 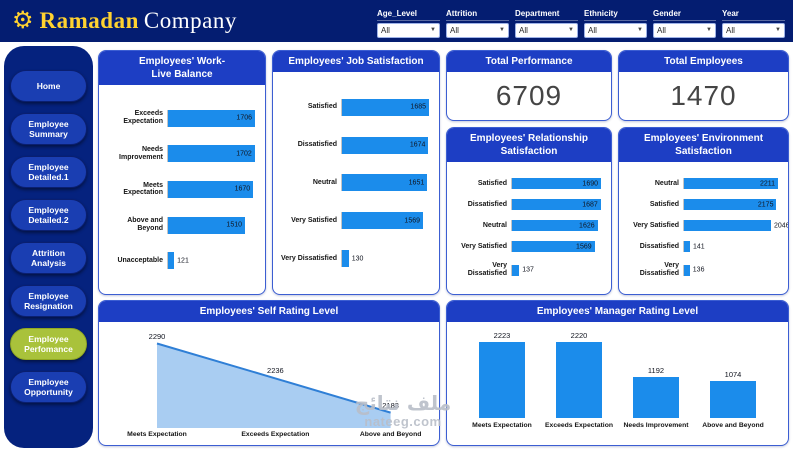 I want to click on bar-value-label: 1674, so click(x=417, y=145).